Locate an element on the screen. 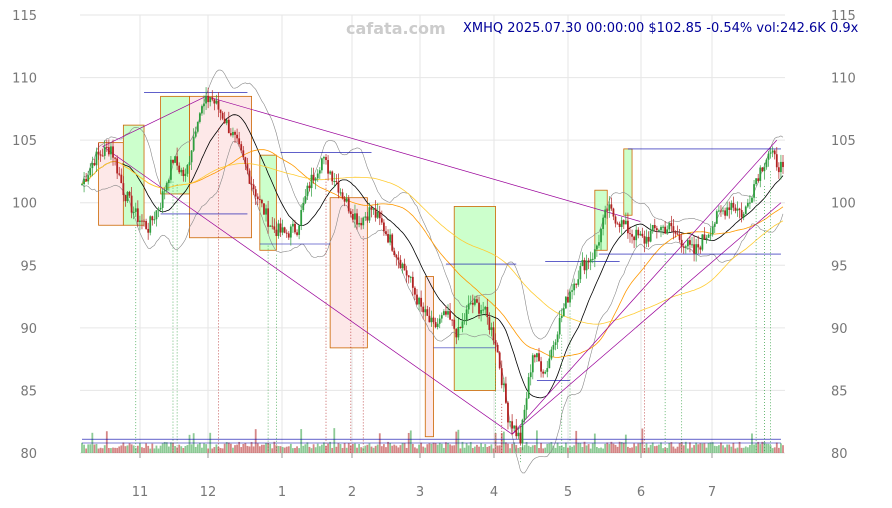 The width and height of the screenshot is (892, 508). x-tick-label: 1 is located at coordinates (282, 492).